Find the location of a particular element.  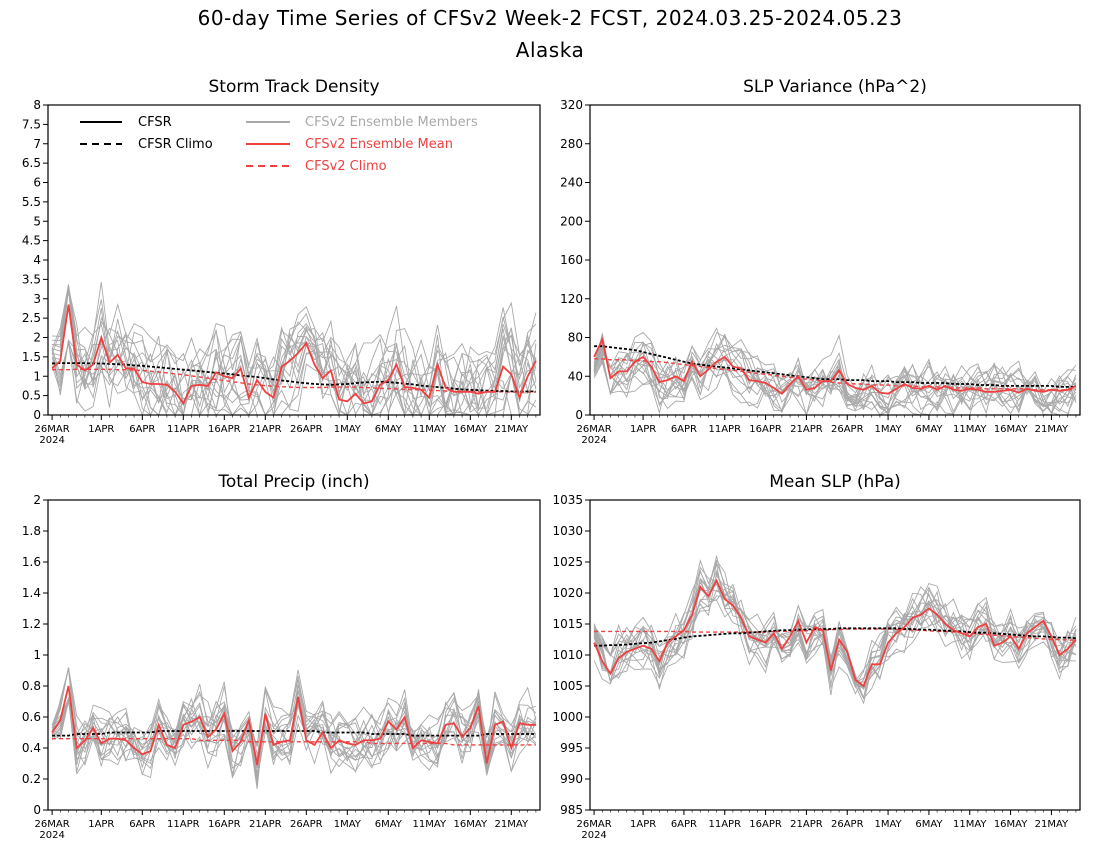

y-tick-label: 200 is located at coordinates (571, 221).